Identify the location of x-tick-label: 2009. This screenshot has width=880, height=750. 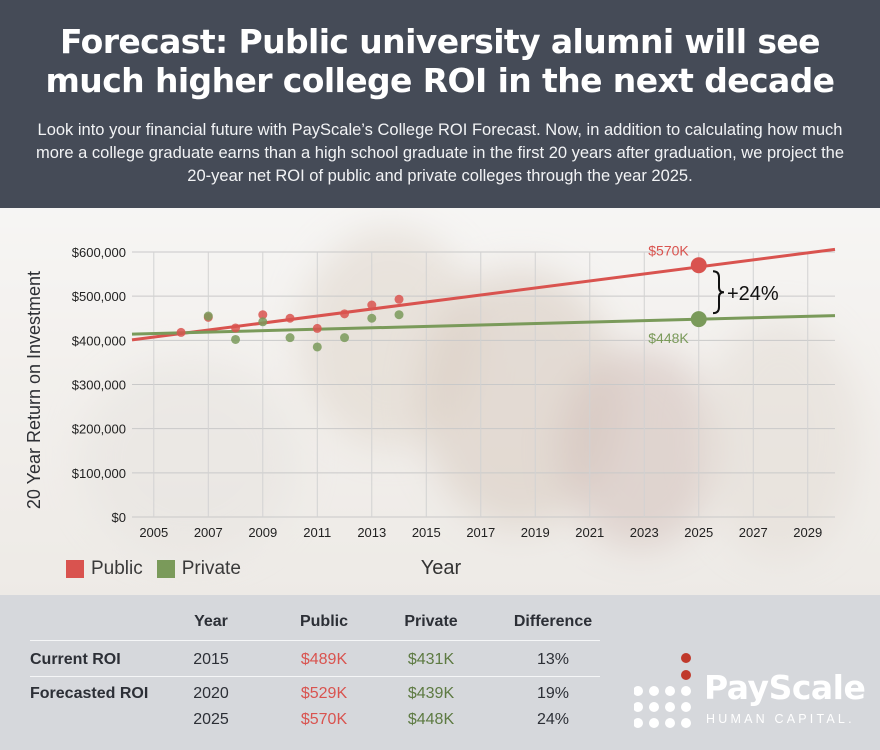
(262, 532).